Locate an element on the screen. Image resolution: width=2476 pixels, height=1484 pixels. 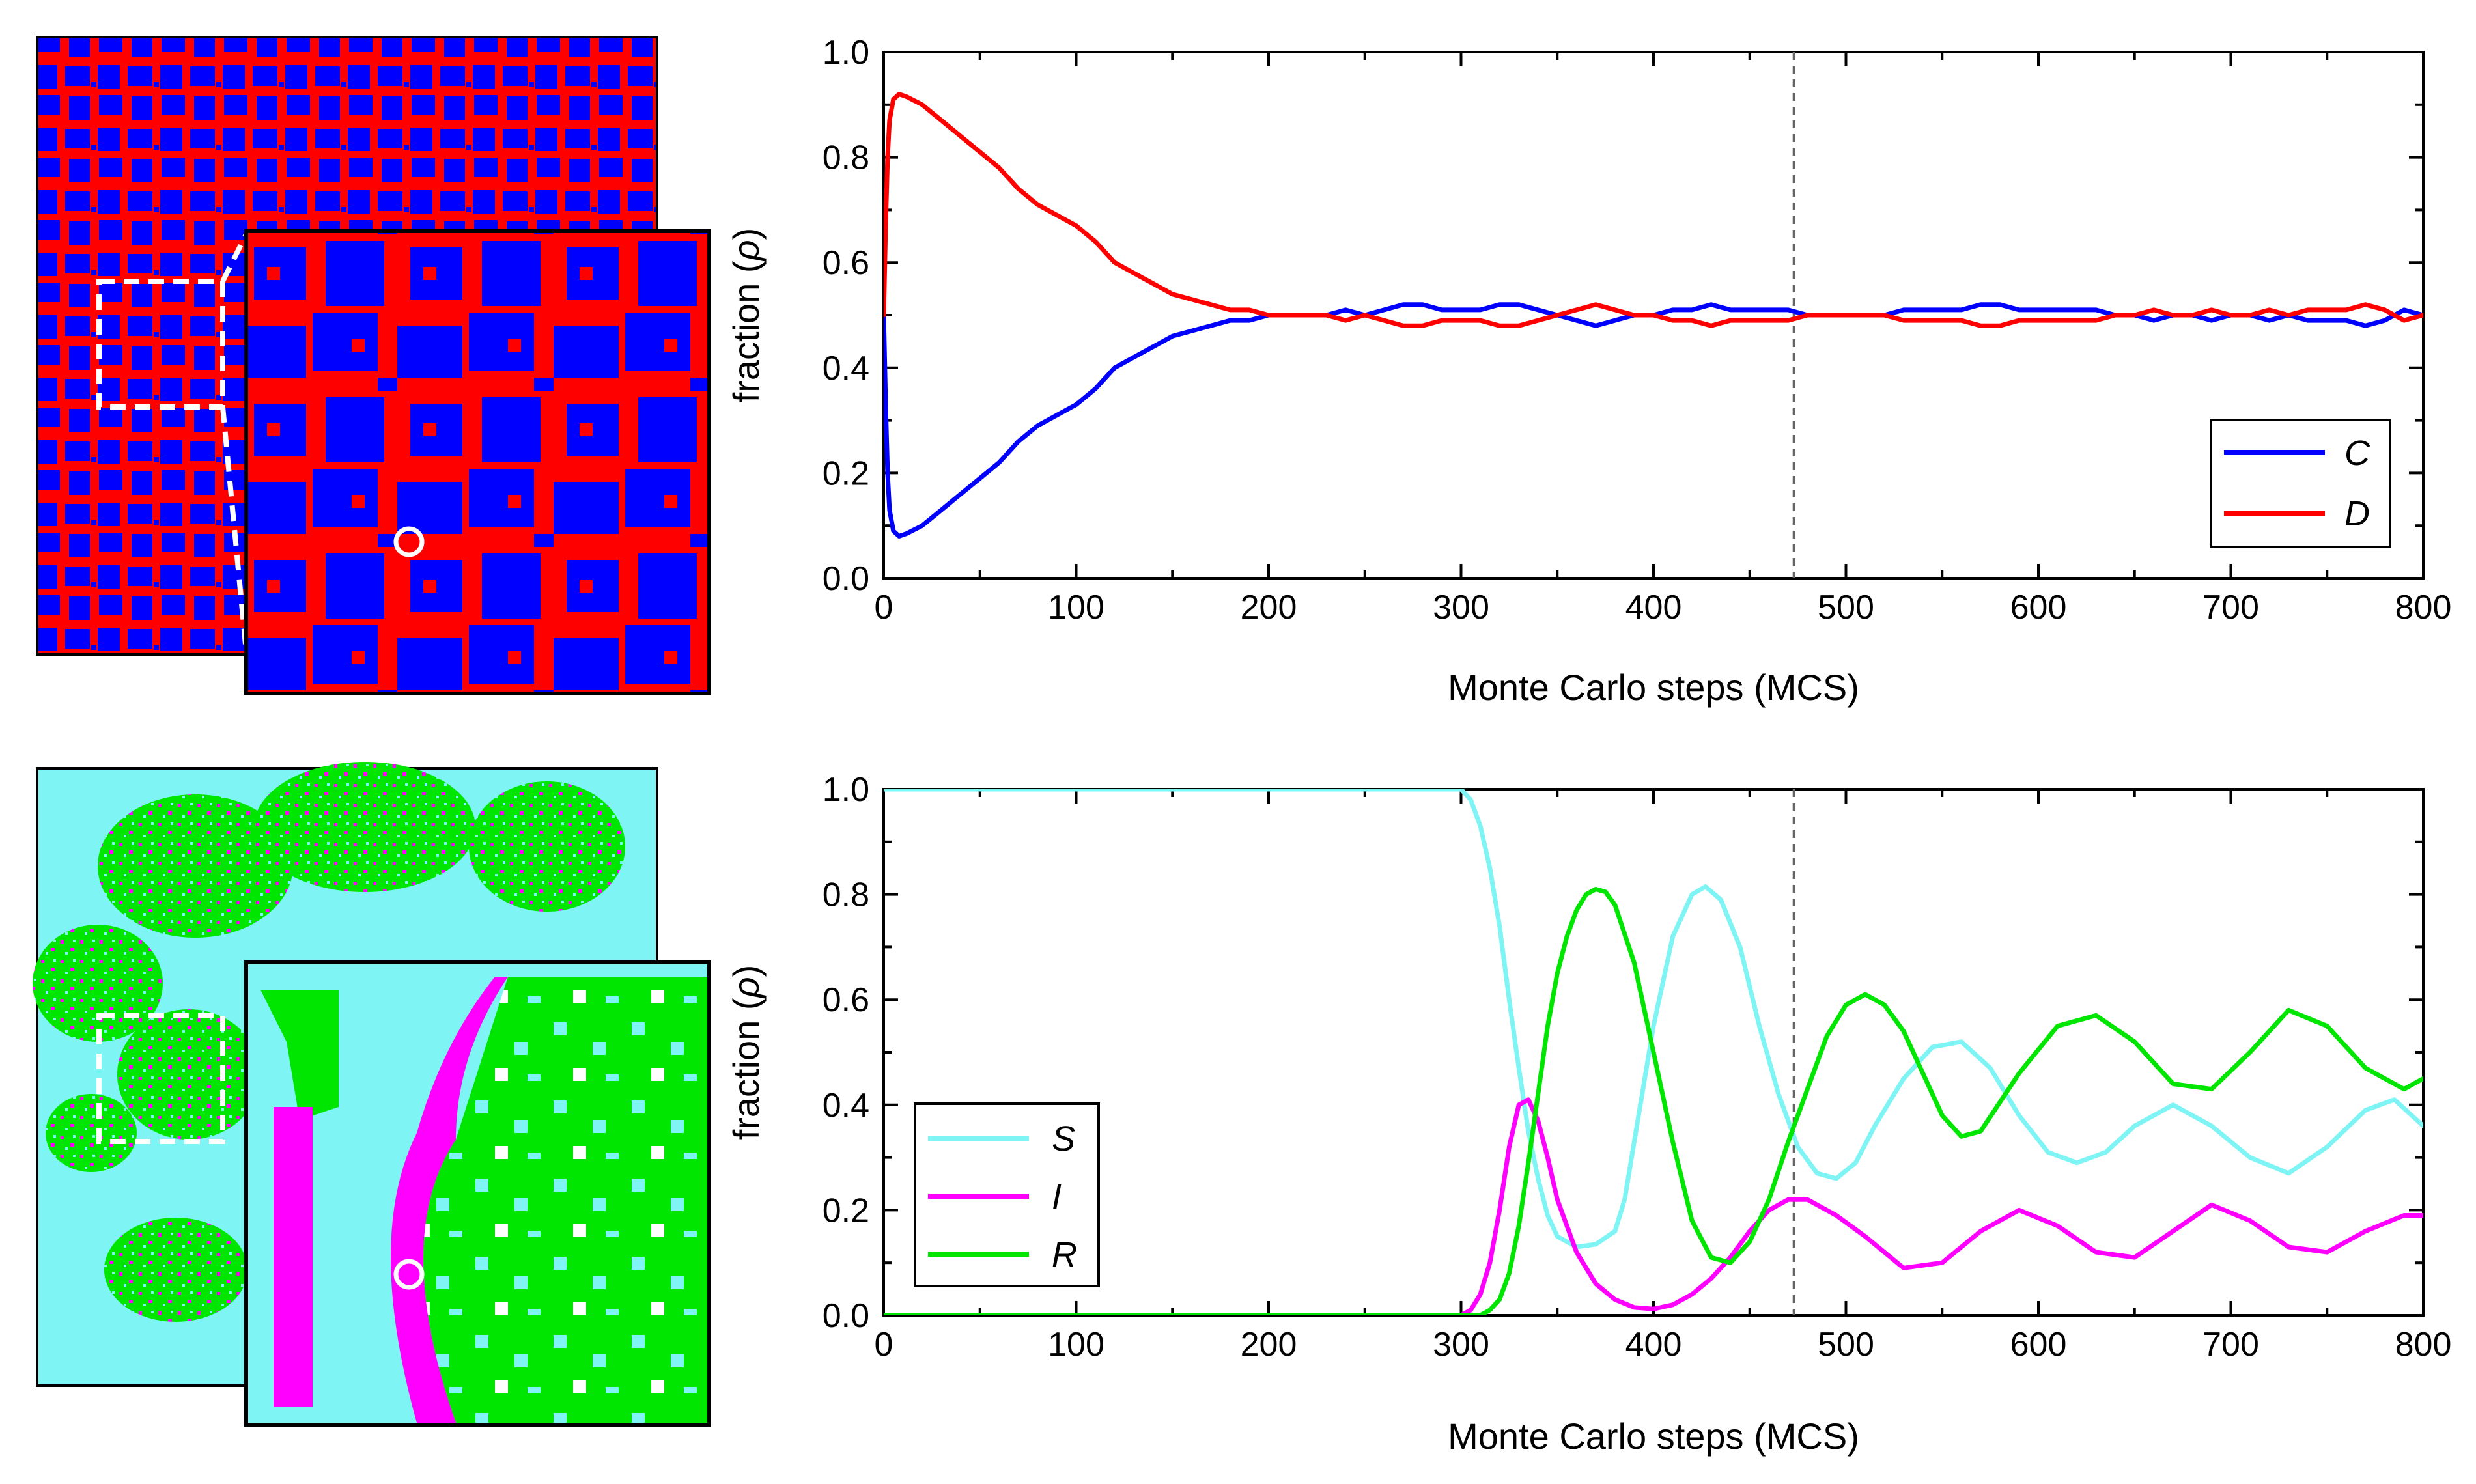
cooperation-lattice-snapshot is located at coordinates (373, 366).